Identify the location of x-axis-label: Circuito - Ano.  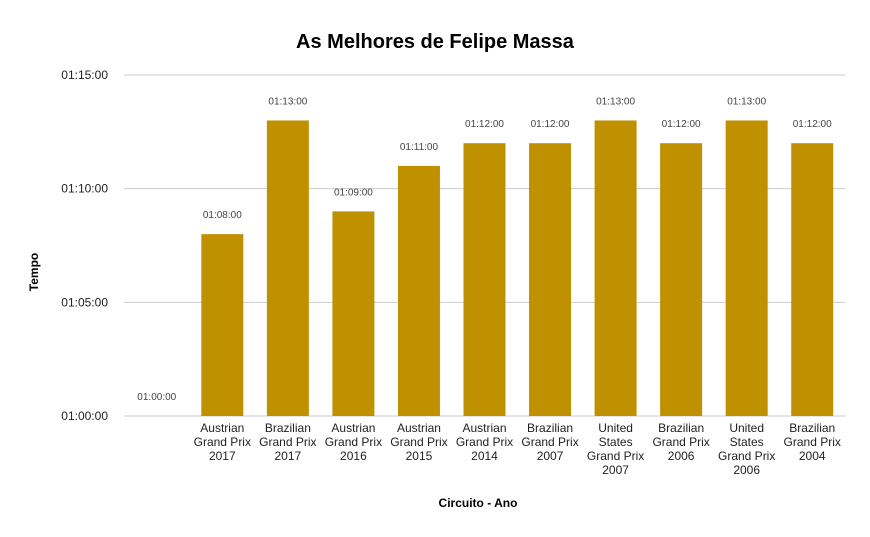
(478, 503).